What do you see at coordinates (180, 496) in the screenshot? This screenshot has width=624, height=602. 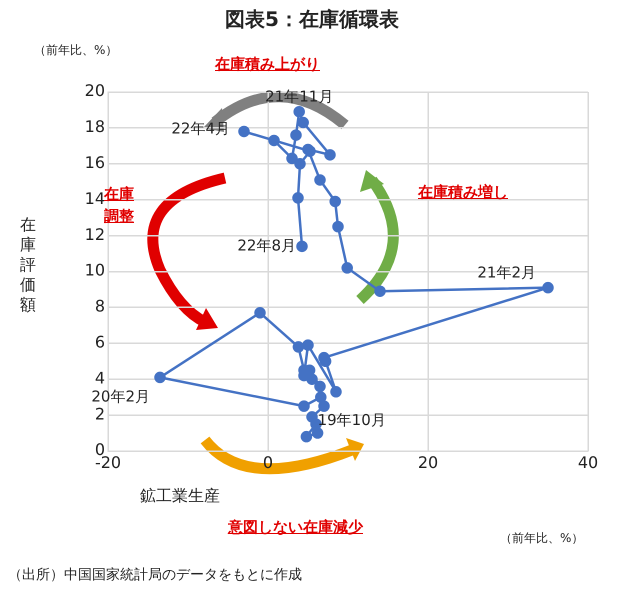 I see `x-axis-title: 鉱工業生産` at bounding box center [180, 496].